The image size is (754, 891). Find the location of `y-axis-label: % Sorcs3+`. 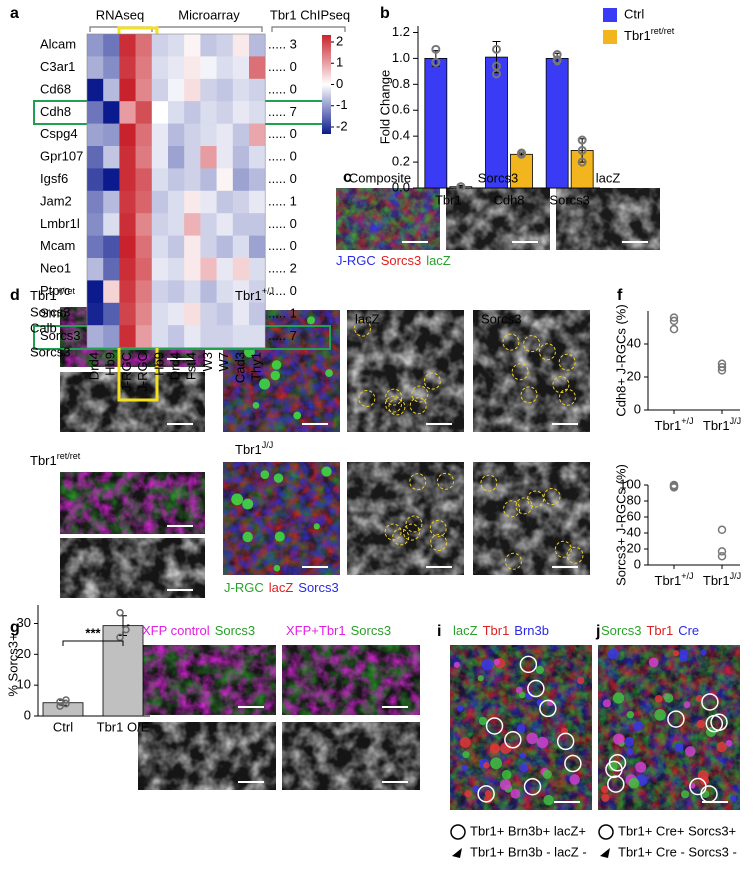

y-axis-label: % Sorcs3+ is located at coordinates (12, 664).